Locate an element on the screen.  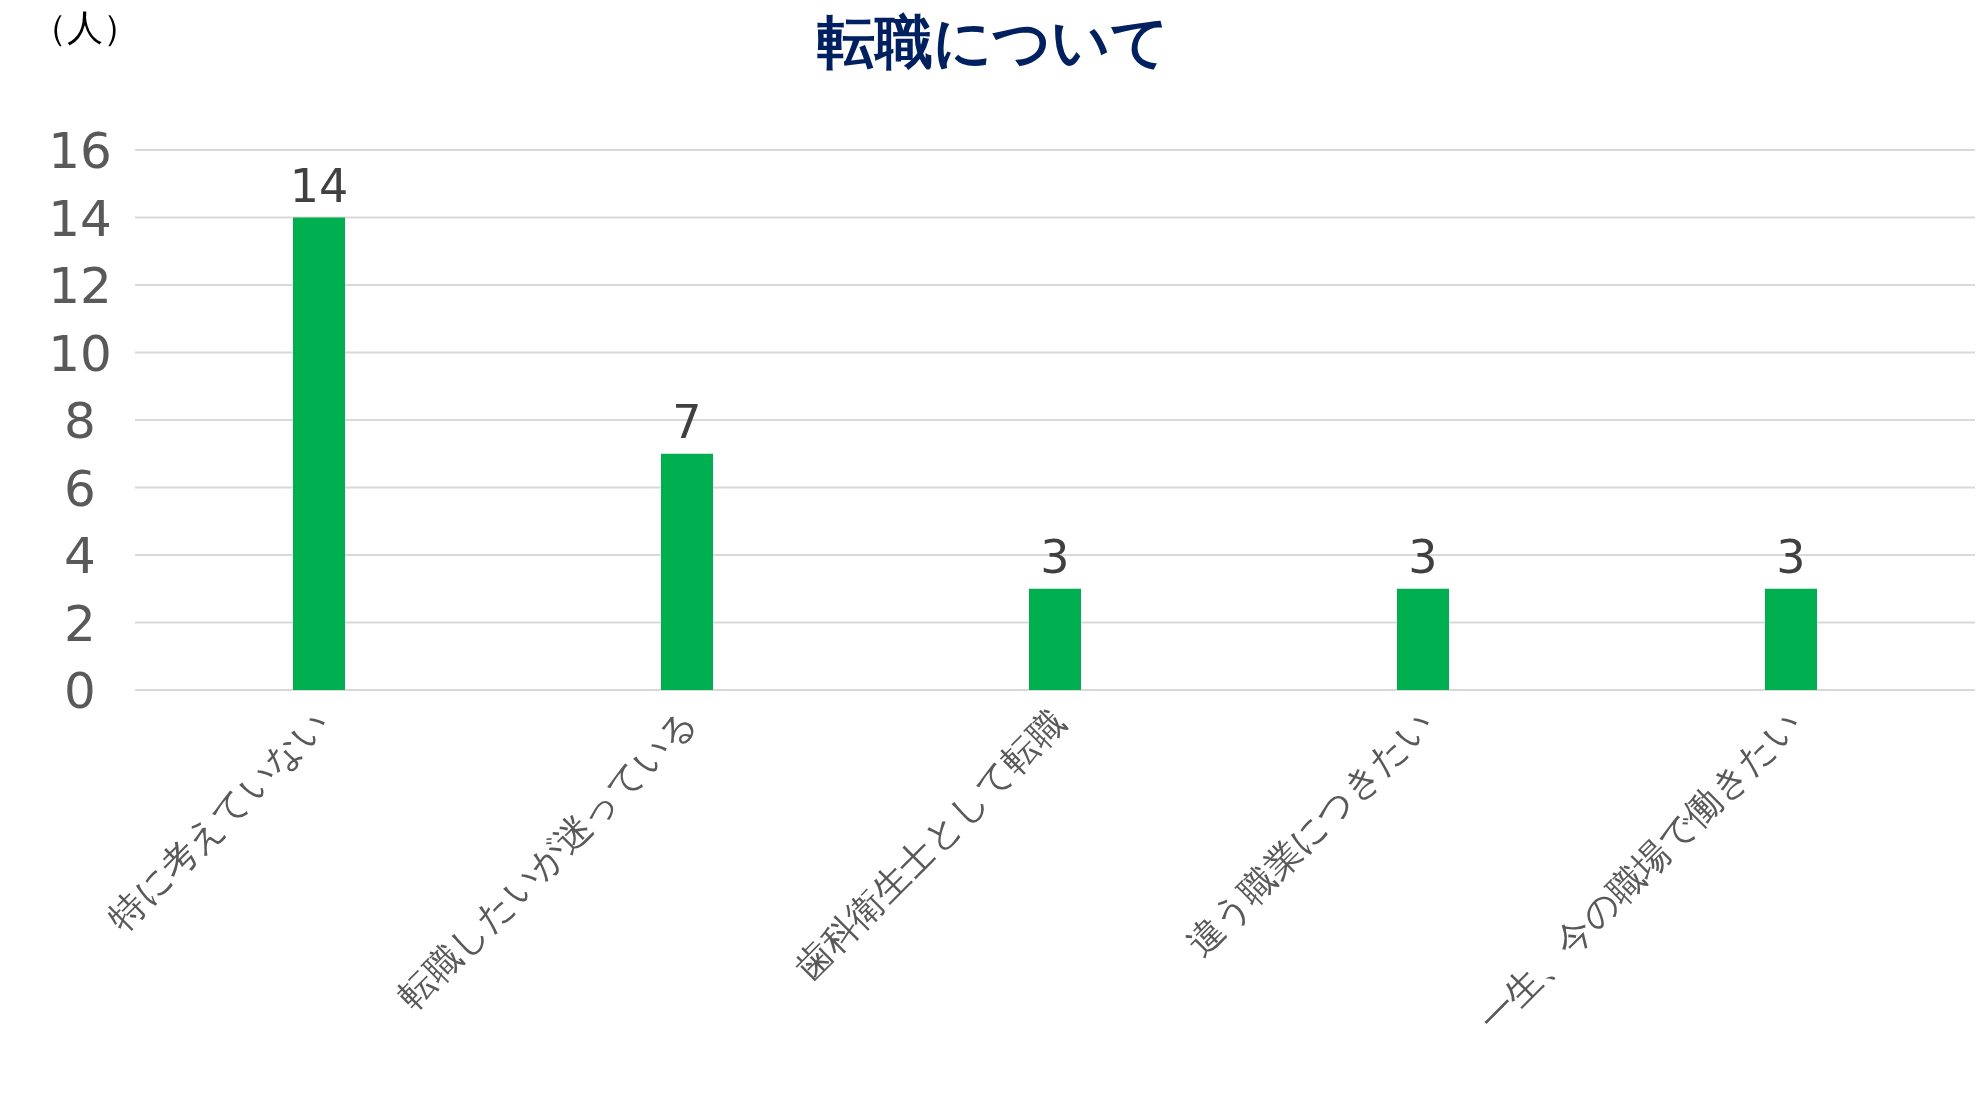
y-tick-label: 10 is located at coordinates (80, 353).